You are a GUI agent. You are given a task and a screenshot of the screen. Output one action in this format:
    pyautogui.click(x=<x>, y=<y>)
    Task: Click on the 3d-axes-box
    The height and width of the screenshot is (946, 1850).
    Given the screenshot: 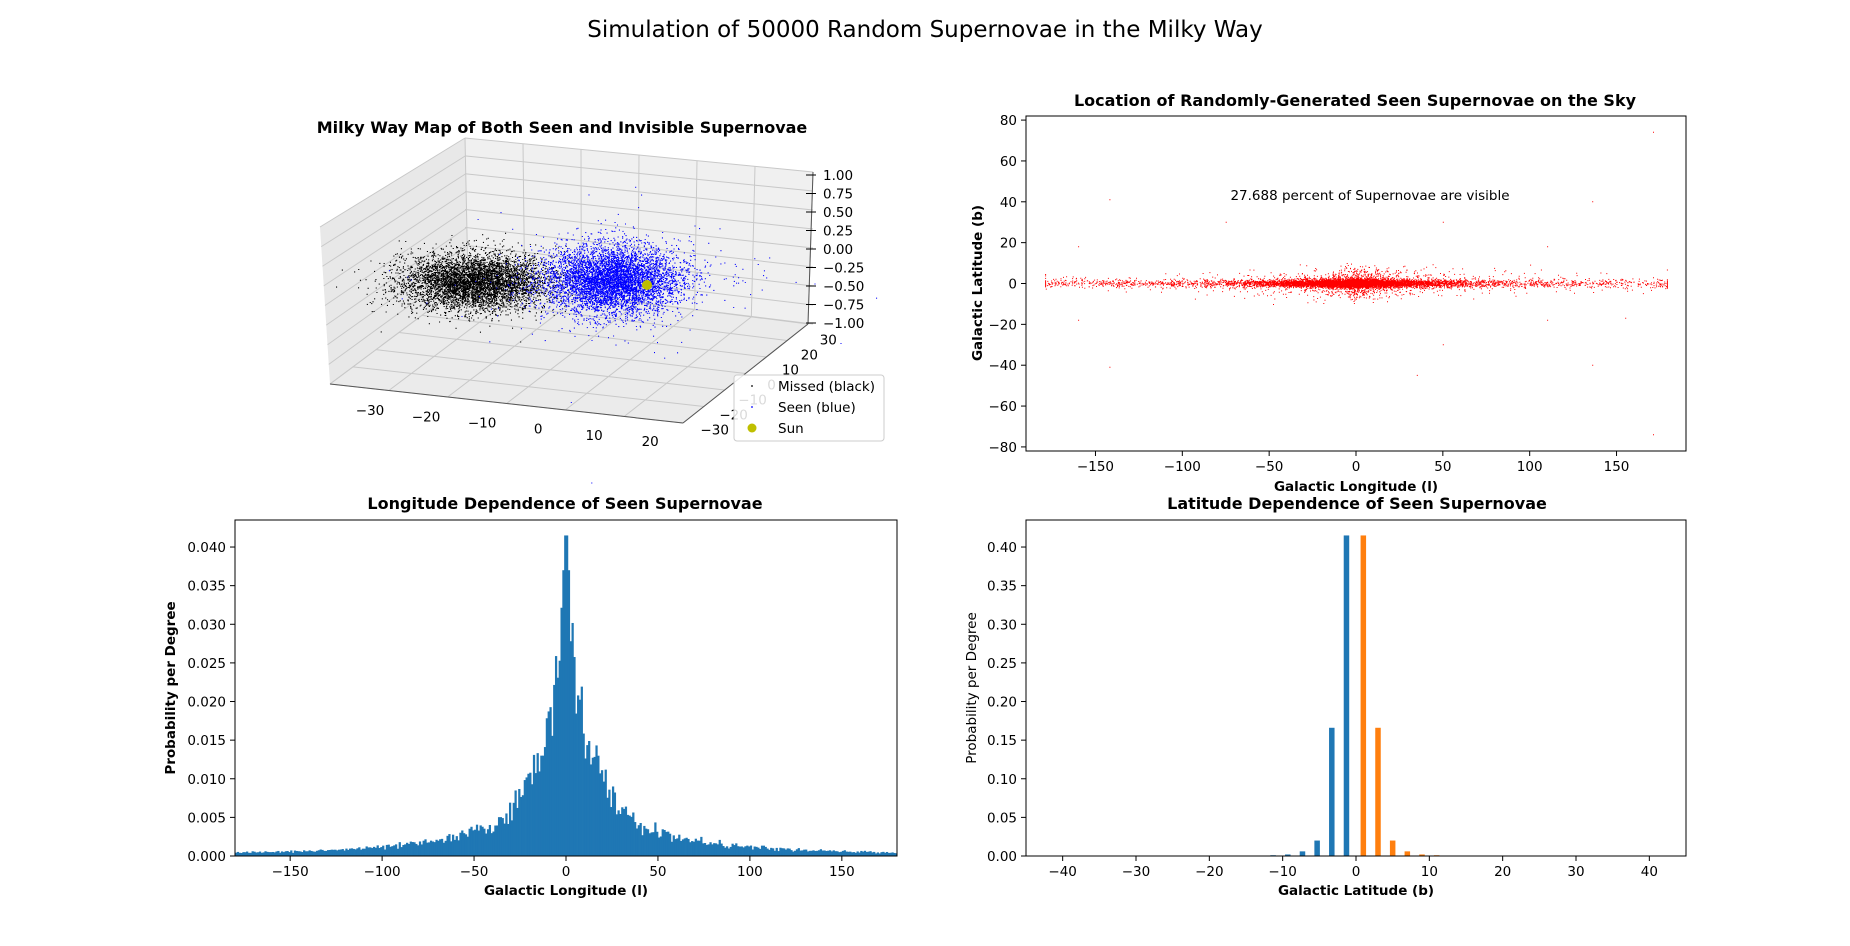 What is the action you would take?
    pyautogui.click(x=566, y=280)
    